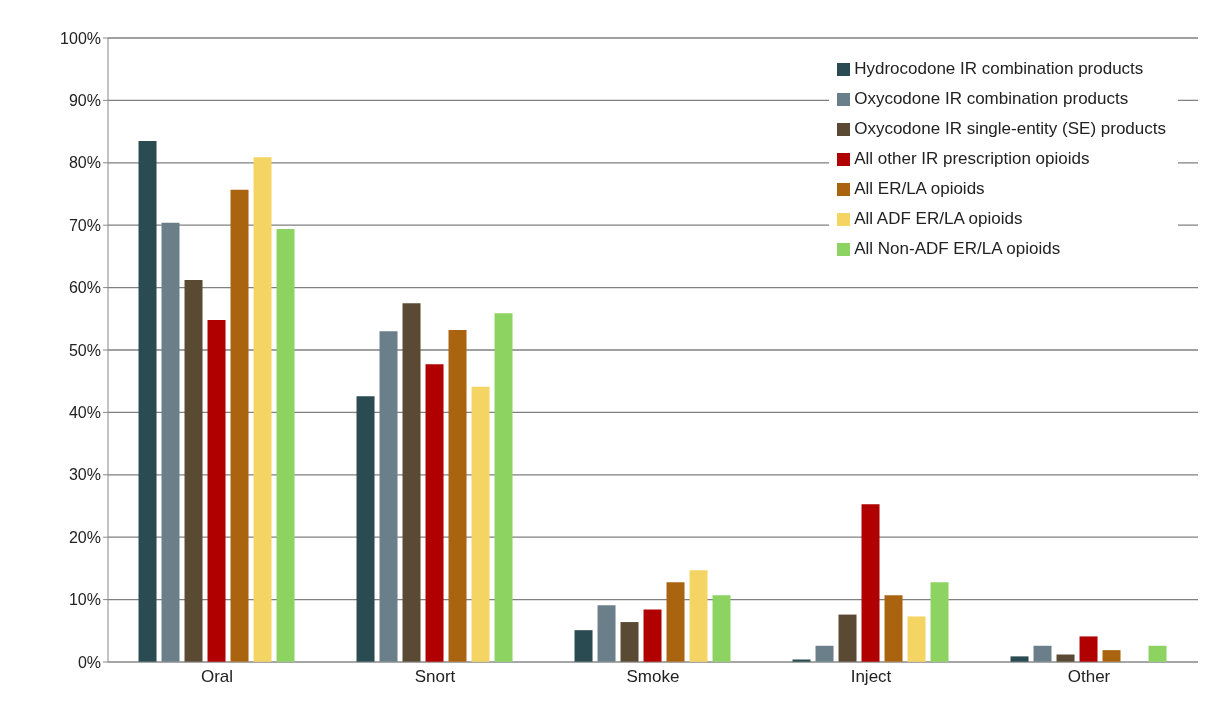  Describe the element at coordinates (89, 662) in the screenshot. I see `y-tick-label: 0%` at that location.